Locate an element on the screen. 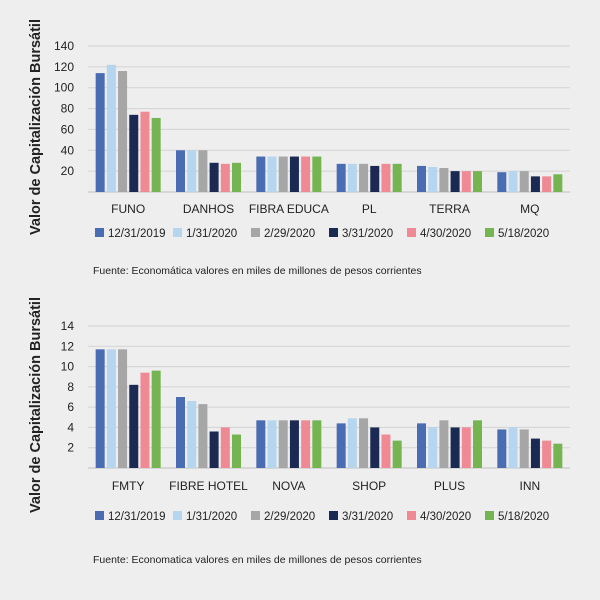 This screenshot has width=600, height=600. y-tick-label: 6 is located at coordinates (70, 407).